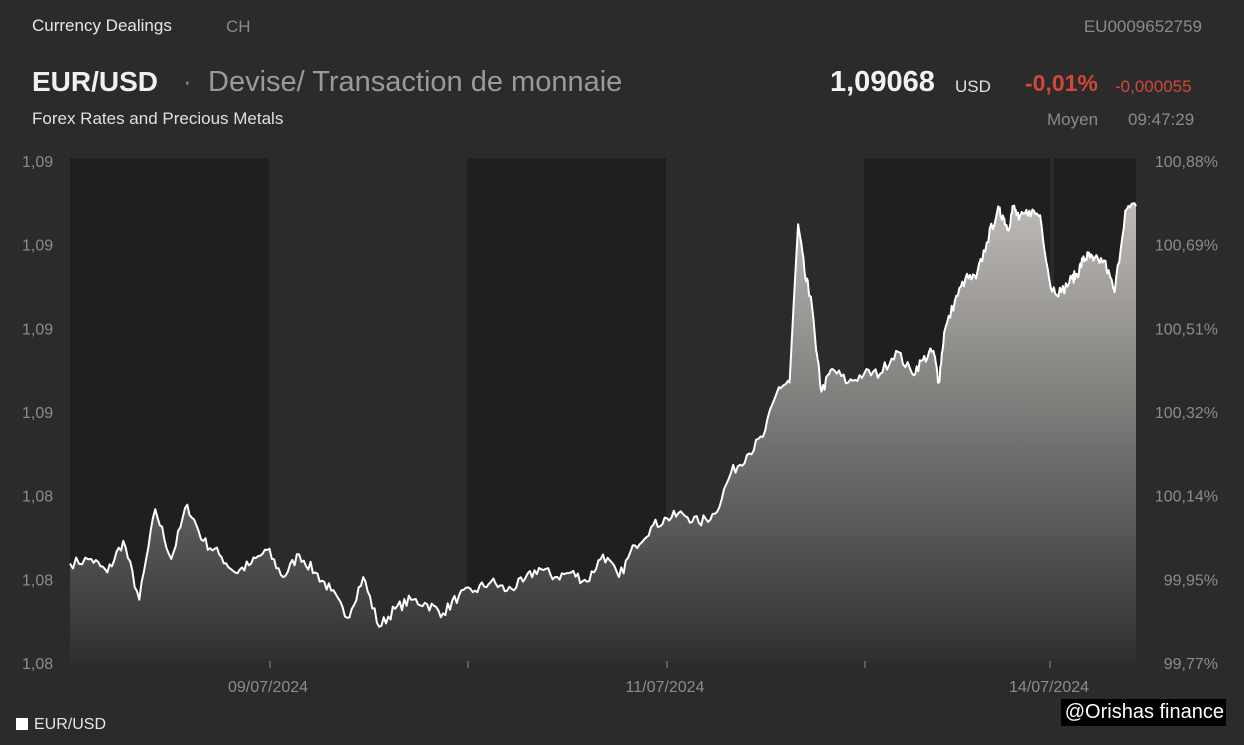  What do you see at coordinates (1049, 687) in the screenshot?
I see `x-tick-label: 14/07/2024` at bounding box center [1049, 687].